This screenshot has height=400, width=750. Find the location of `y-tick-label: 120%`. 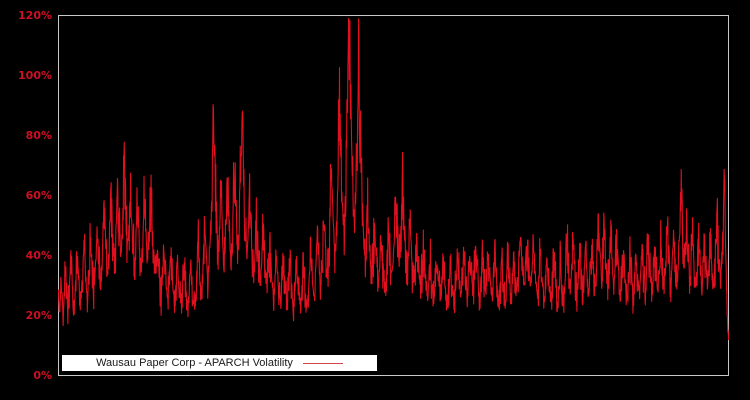

y-tick-label: 120% is located at coordinates (35, 15).